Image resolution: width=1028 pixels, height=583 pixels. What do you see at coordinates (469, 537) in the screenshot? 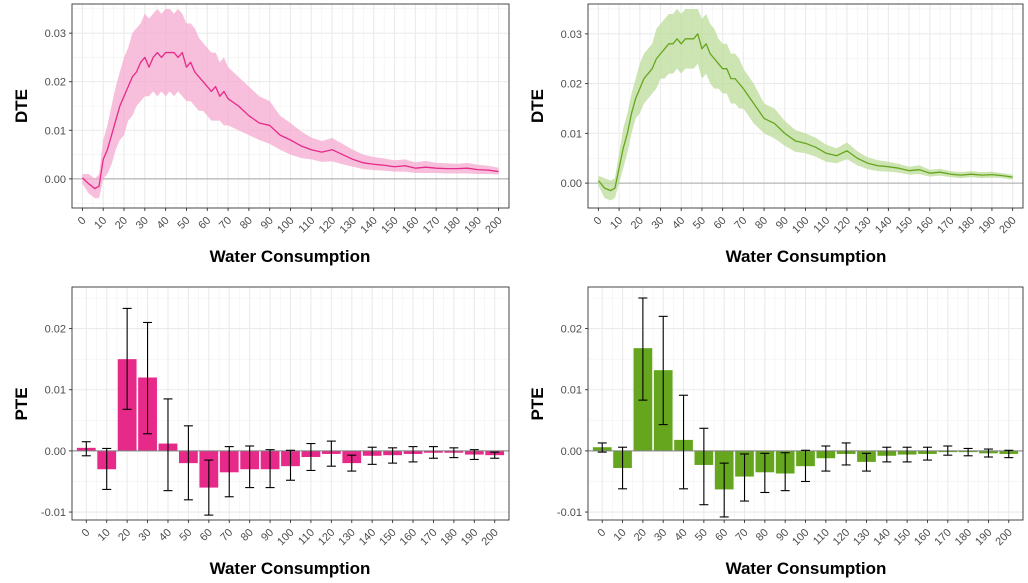
I see `x-tick-label: 190` at bounding box center [469, 537].